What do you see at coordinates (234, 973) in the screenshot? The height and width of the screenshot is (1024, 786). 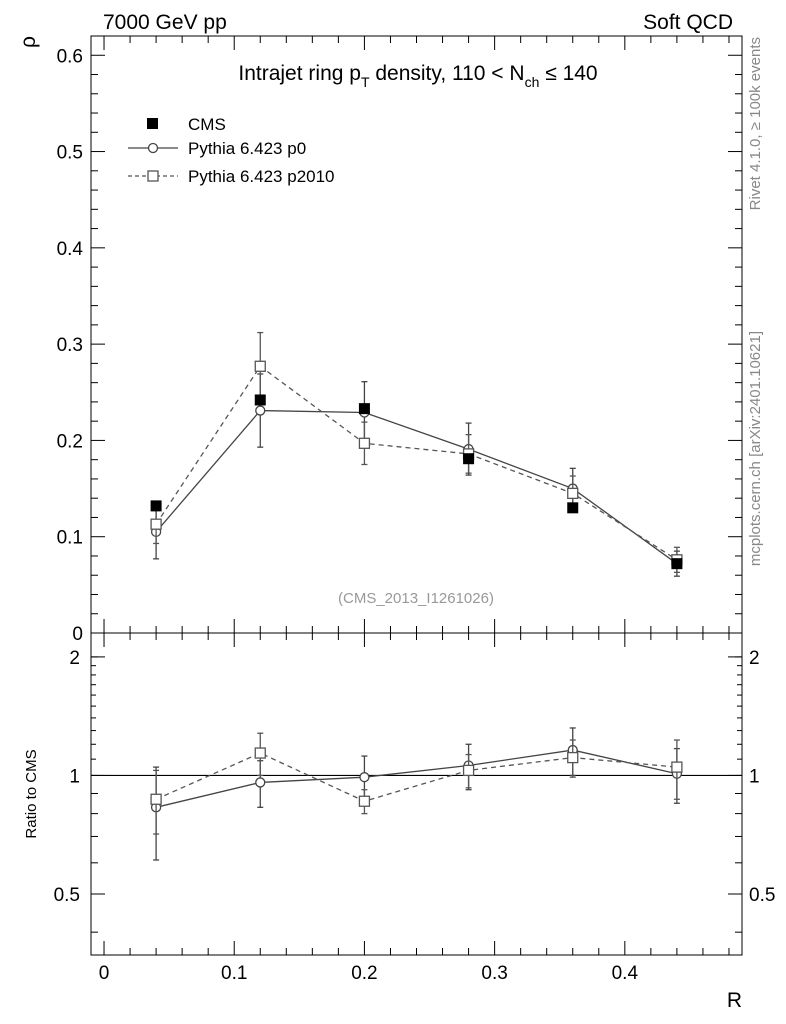 I see `x-tick-label: 0.1` at bounding box center [234, 973].